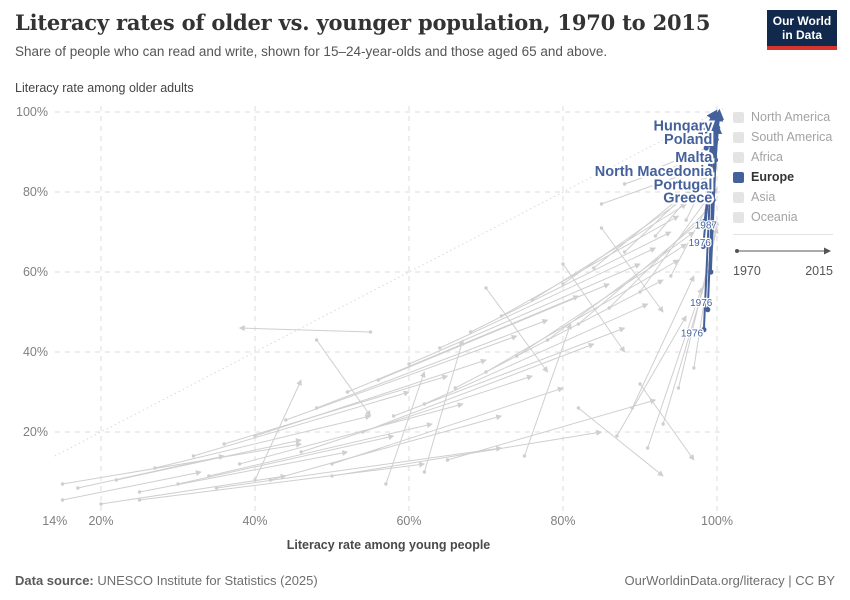 This screenshot has width=850, height=600. What do you see at coordinates (783, 251) in the screenshot?
I see `timeline-arrow` at bounding box center [783, 251].